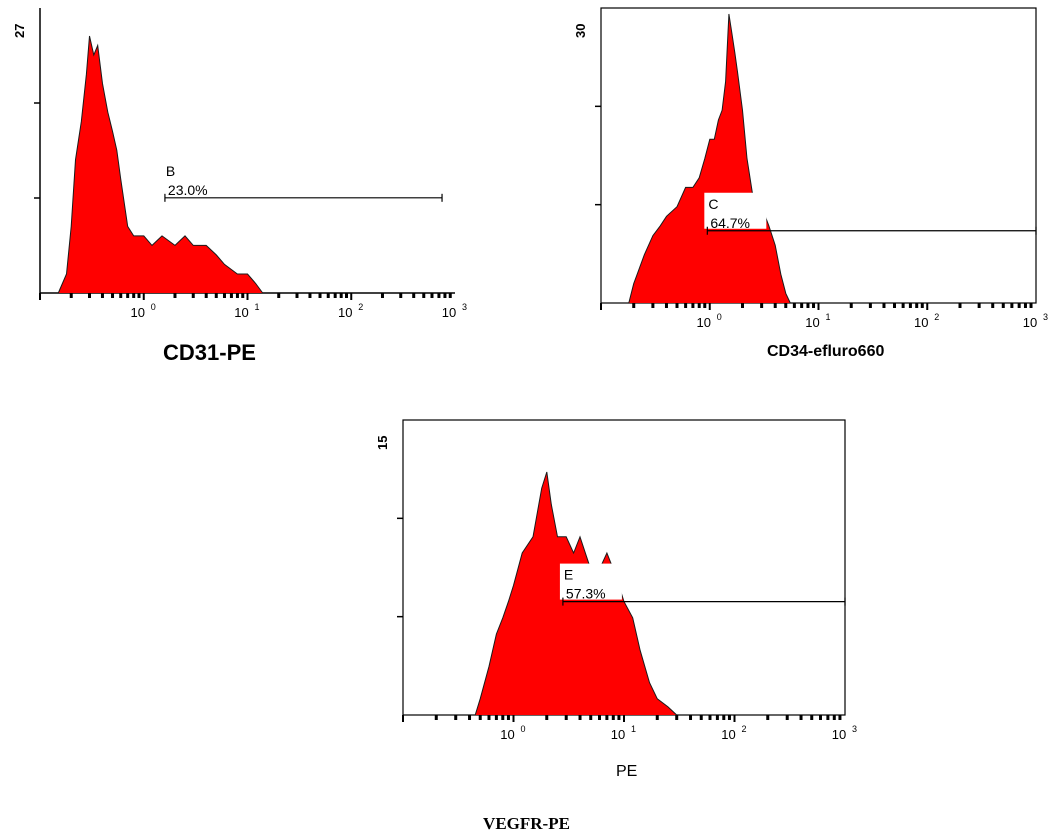  Describe the element at coordinates (526, 823) in the screenshot. I see `figure-caption: VEGFR-PE` at that location.